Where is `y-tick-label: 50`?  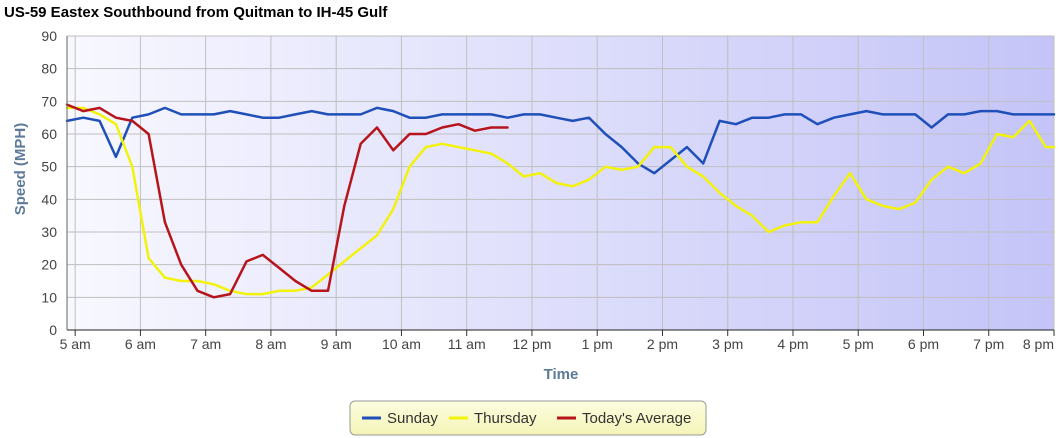
y-tick-label: 50 is located at coordinates (49, 167).